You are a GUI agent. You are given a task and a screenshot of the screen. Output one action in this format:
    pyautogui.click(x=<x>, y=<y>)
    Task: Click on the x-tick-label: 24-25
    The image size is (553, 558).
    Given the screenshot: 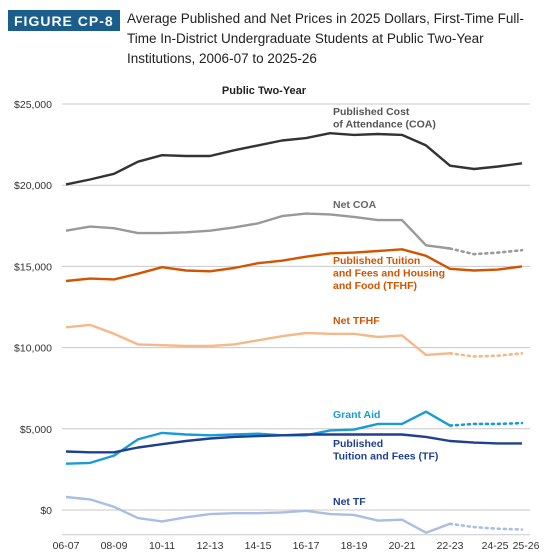 What is the action you would take?
    pyautogui.click(x=495, y=546)
    